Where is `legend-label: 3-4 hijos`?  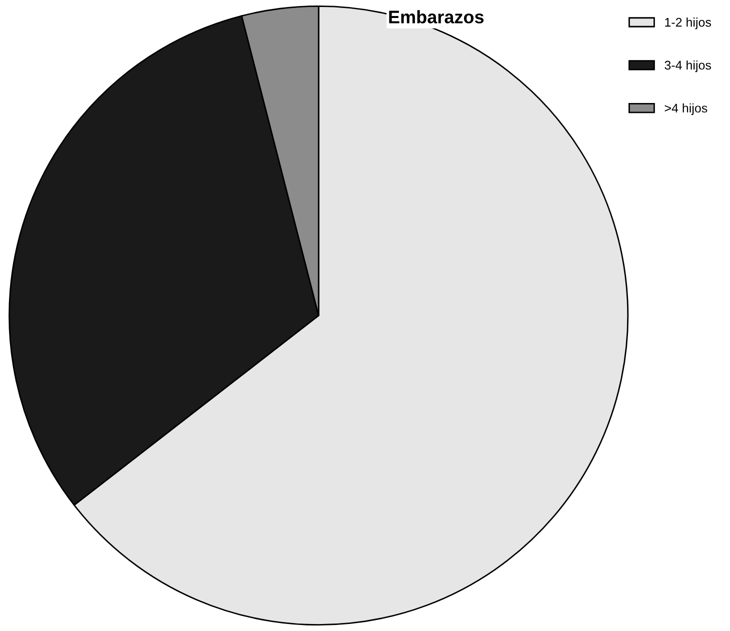 legend-label: 3-4 hijos is located at coordinates (687, 66).